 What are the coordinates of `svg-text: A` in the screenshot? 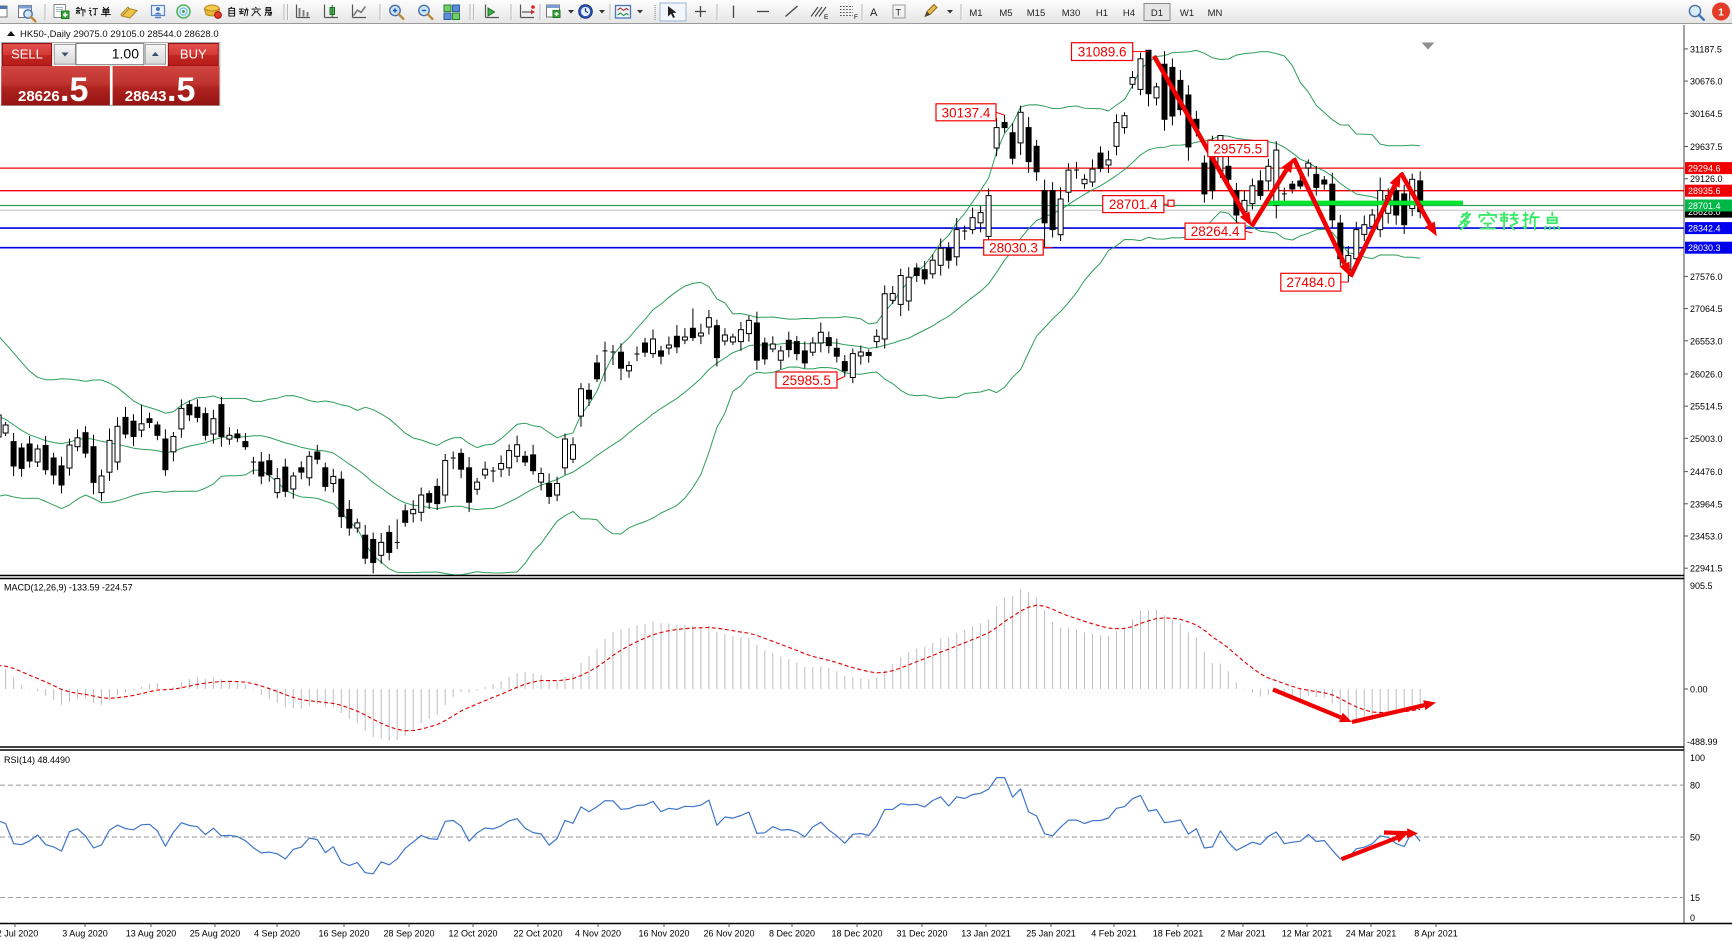 It's located at (874, 13).